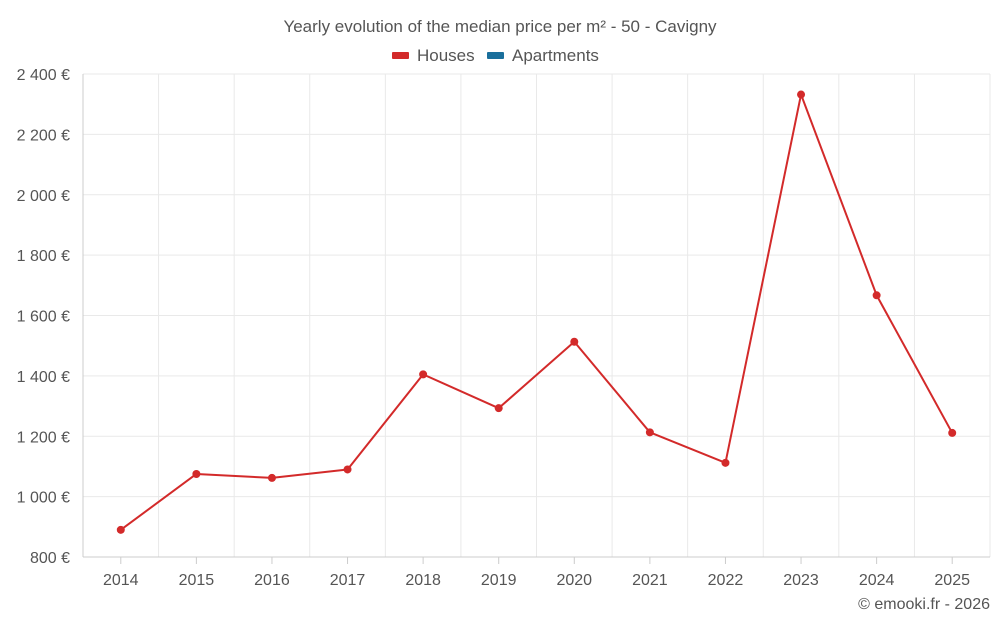 Image resolution: width=1000 pixels, height=625 pixels. What do you see at coordinates (43, 377) in the screenshot?
I see `y-tick-label: 1 400 €` at bounding box center [43, 377].